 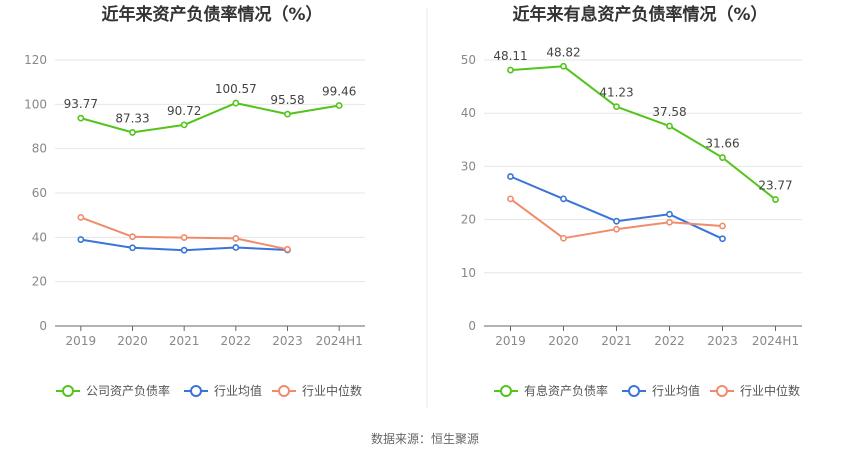 What do you see at coordinates (616, 93) in the screenshot?
I see `data-label: 41.23` at bounding box center [616, 93].